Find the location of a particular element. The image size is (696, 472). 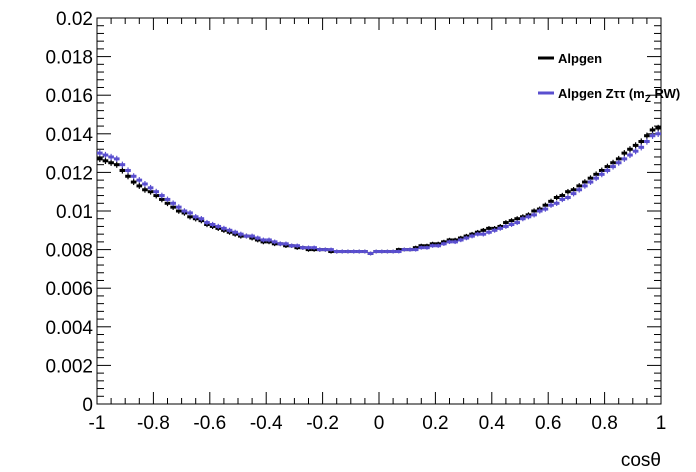

y-tick-label: 0.01 is located at coordinates (74, 212).